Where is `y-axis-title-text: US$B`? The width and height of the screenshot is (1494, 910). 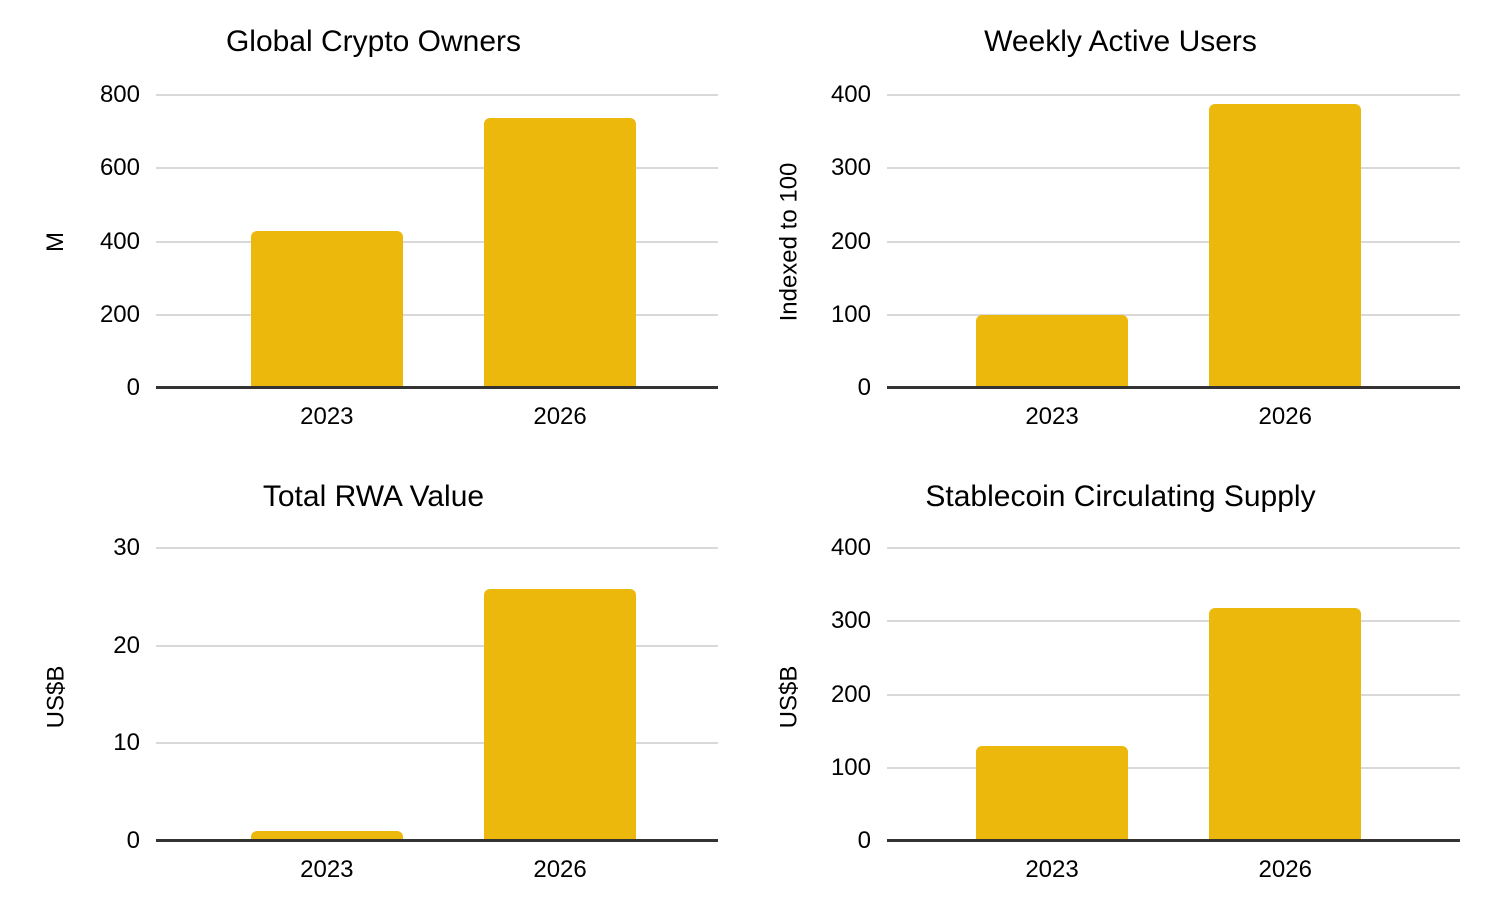
y-axis-title-text: US$B is located at coordinates (56, 696).